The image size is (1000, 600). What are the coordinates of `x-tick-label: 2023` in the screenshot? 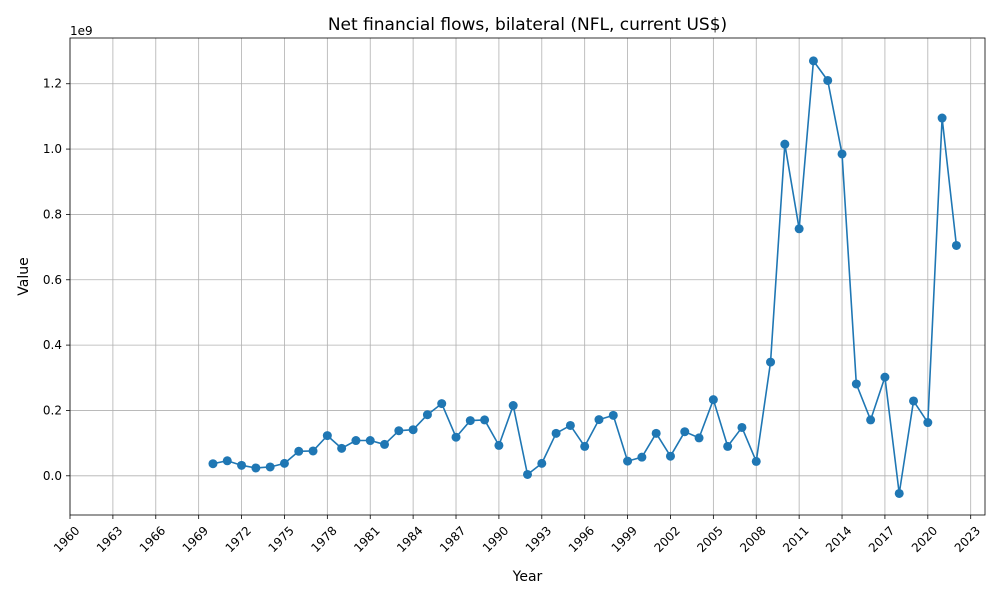 It's located at (967, 539).